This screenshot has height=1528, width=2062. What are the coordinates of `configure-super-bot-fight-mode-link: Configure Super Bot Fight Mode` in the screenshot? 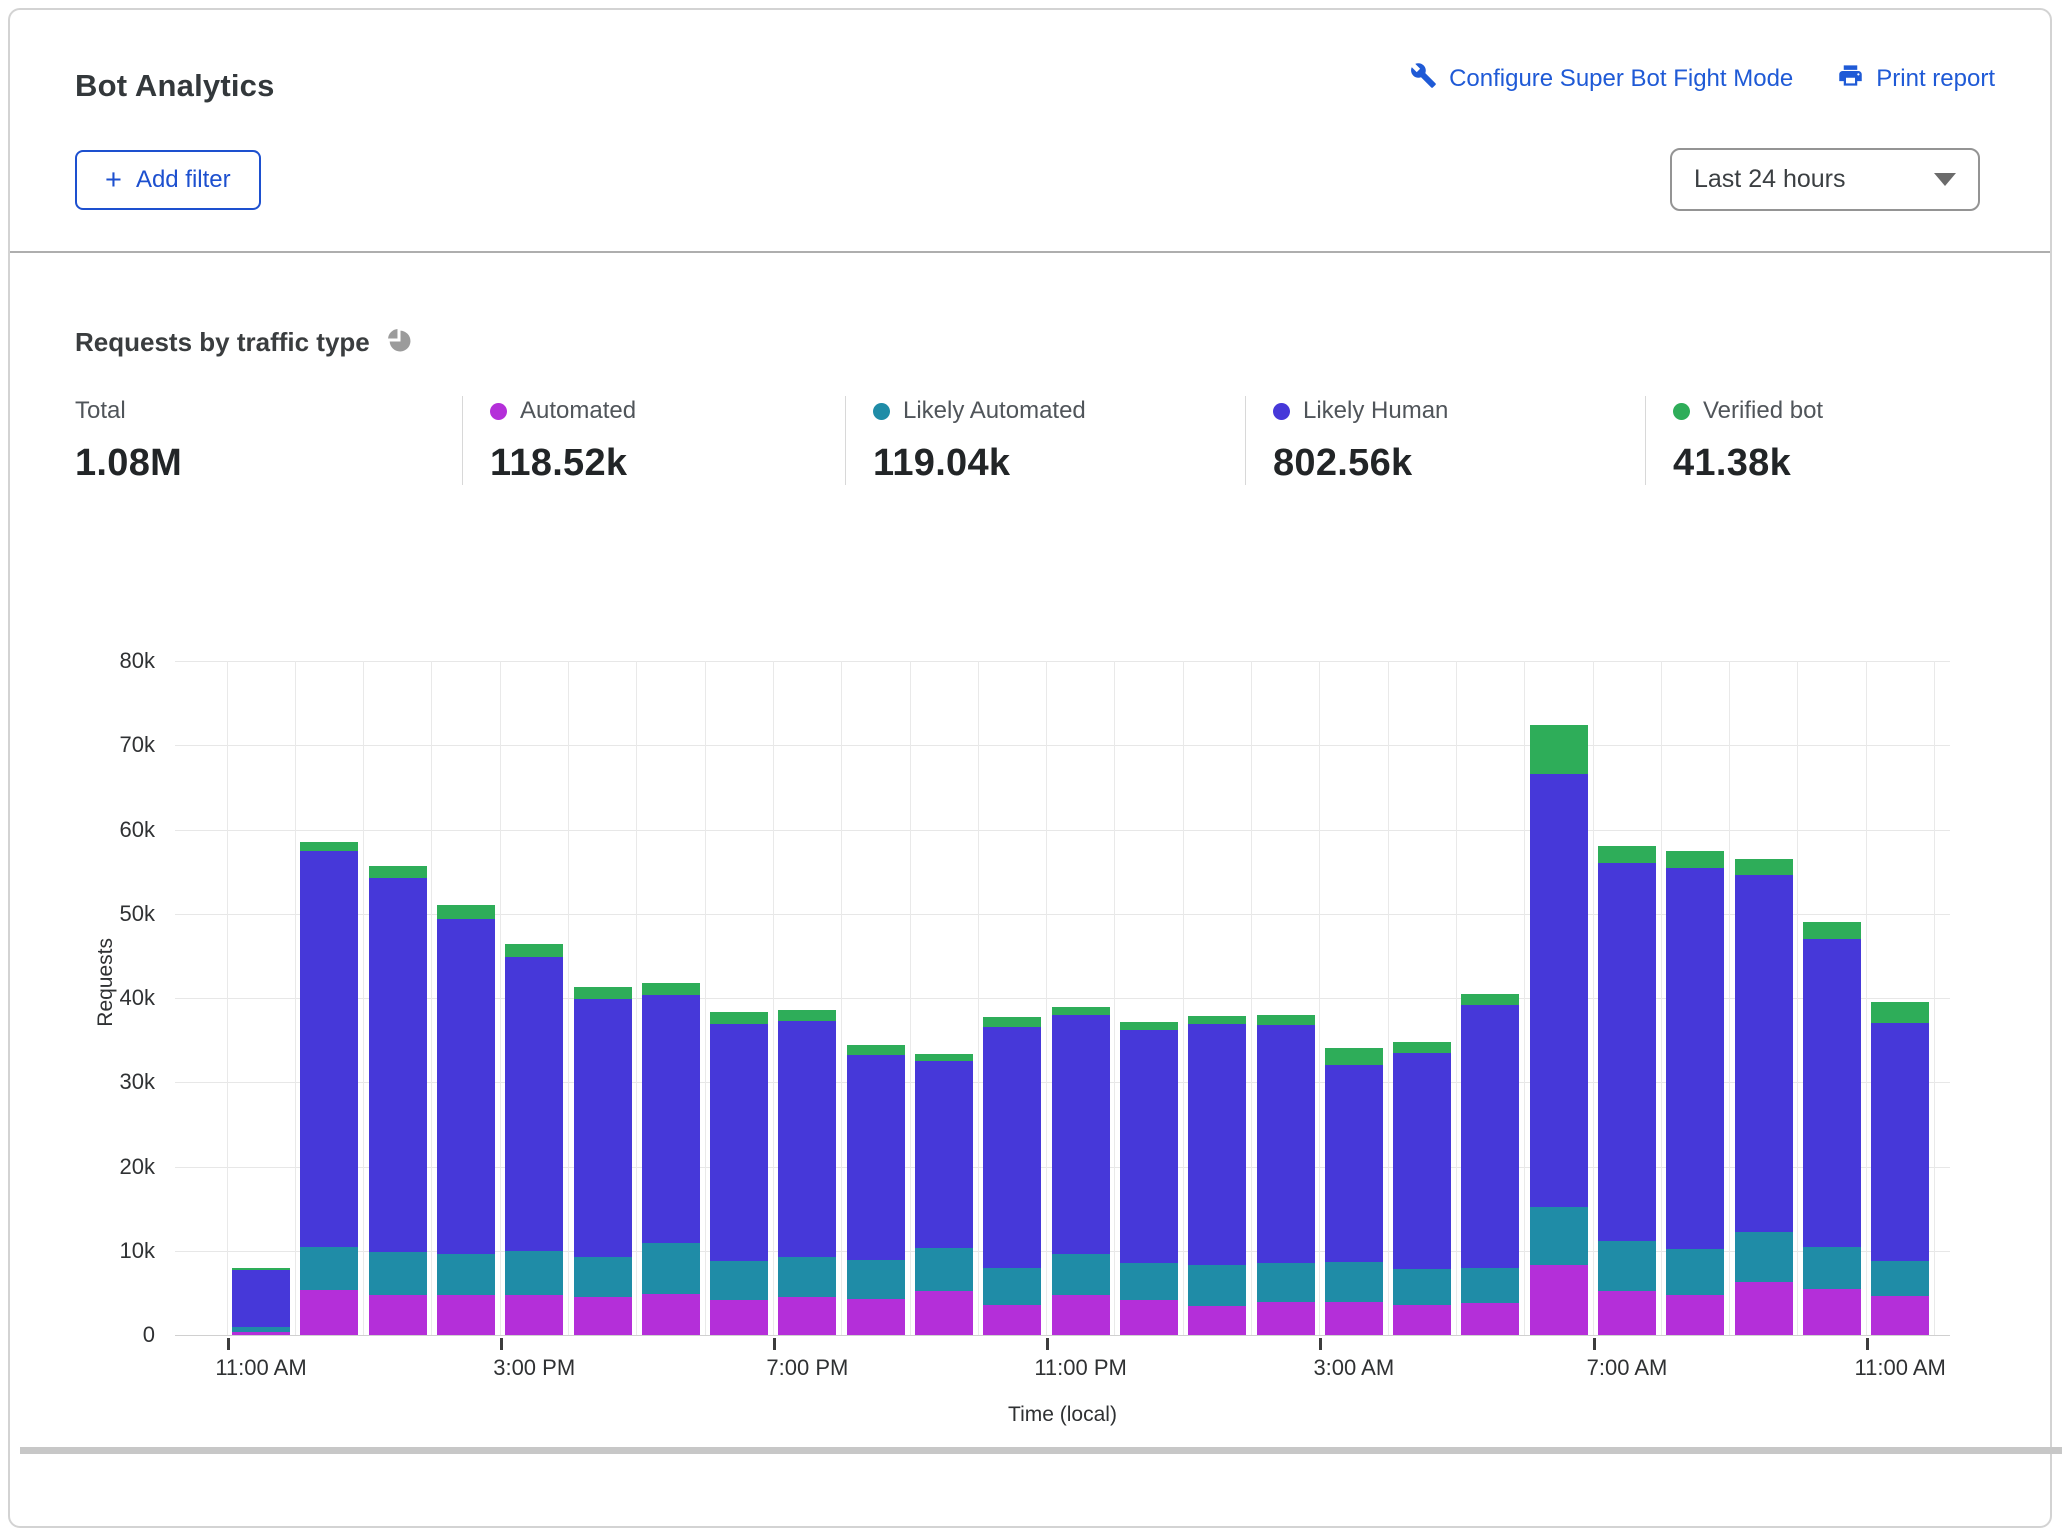 It's located at (1601, 79).